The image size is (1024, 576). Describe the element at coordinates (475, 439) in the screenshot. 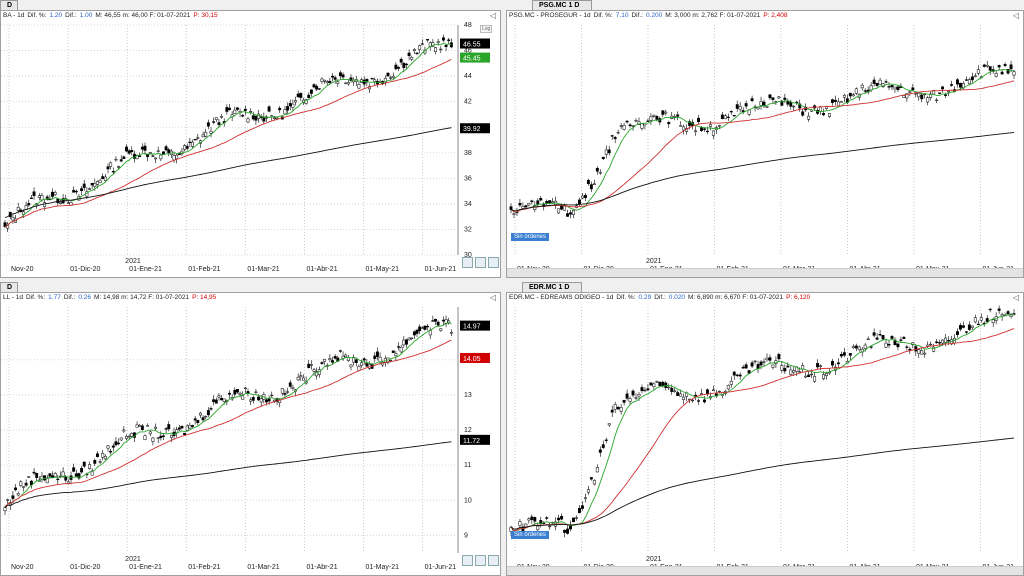

I see `price-tag: 11.72` at that location.